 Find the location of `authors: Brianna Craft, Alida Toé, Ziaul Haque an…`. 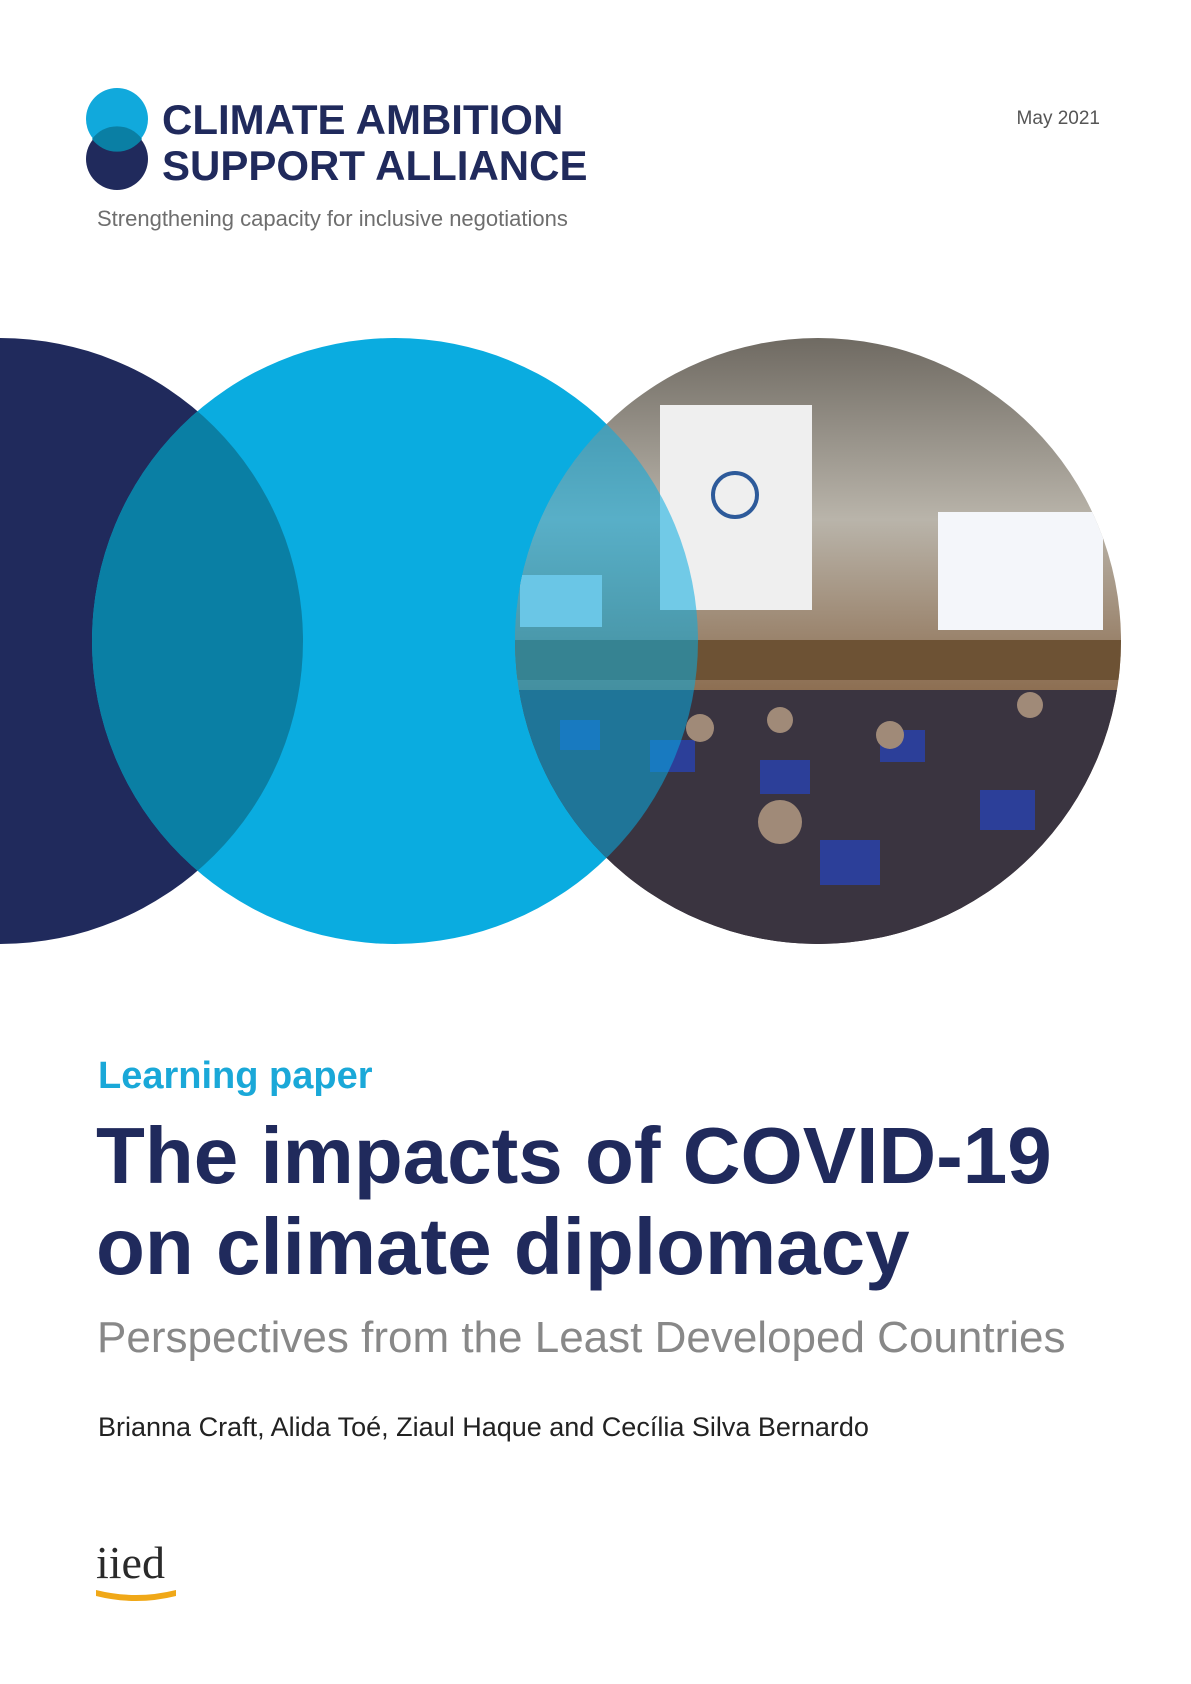

authors: Brianna Craft, Alida Toé, Ziaul Haque an… is located at coordinates (483, 1427).